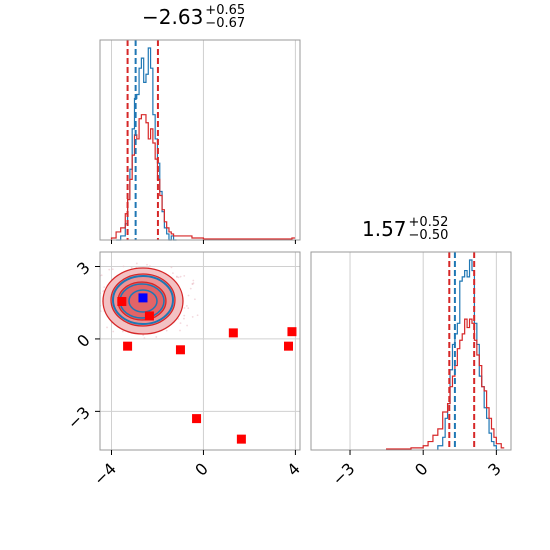 This screenshot has width=550, height=550. I want to click on hist2-frame, so click(411, 351).